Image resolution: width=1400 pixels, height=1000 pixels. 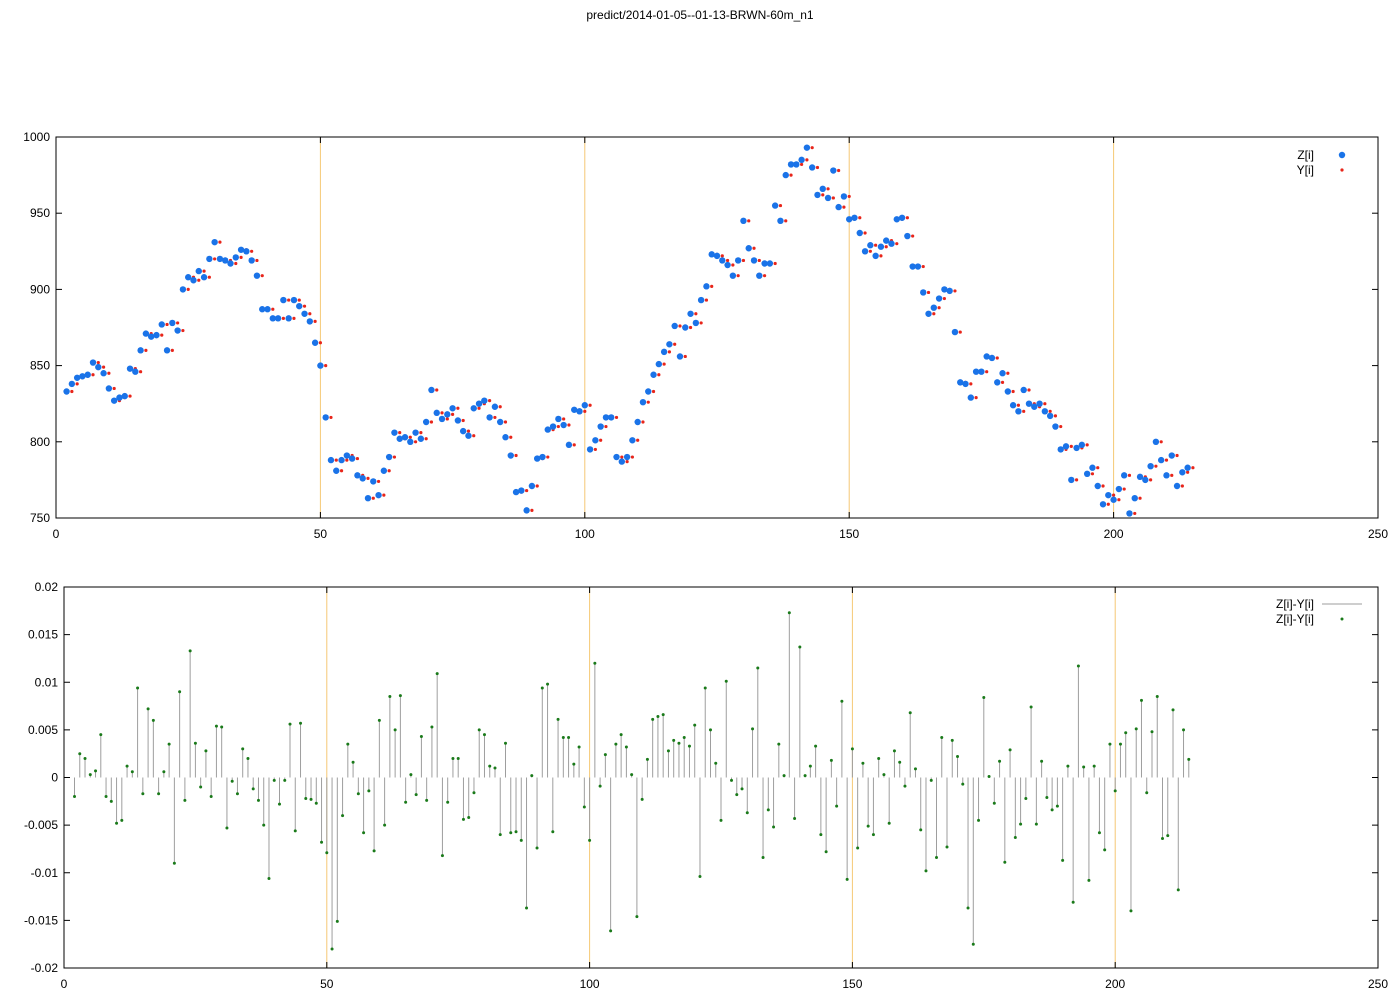 What do you see at coordinates (321, 534) in the screenshot?
I see `x-tick-label: 50` at bounding box center [321, 534].